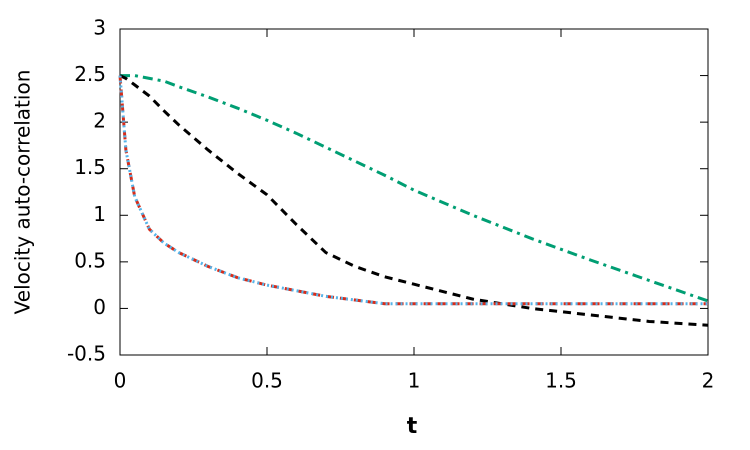  I want to click on y-tick-label: 2.5, so click(90, 74).